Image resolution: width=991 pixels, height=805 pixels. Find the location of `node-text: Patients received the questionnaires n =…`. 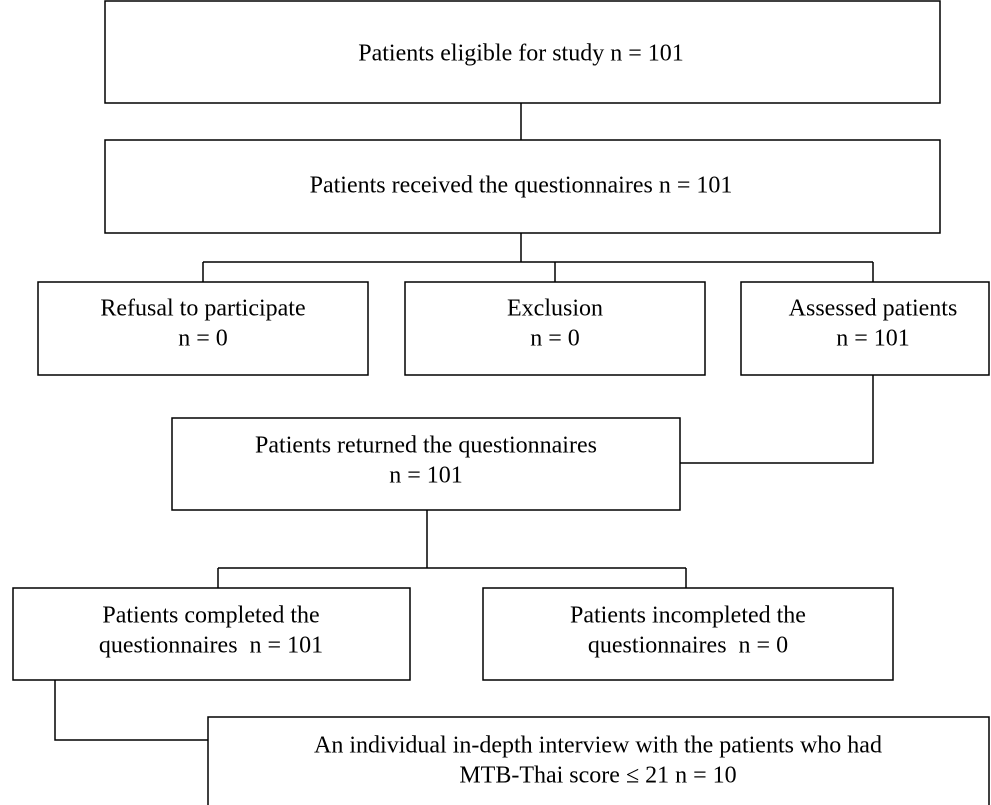

node-text: Patients received the questionnaires n =… is located at coordinates (521, 186).